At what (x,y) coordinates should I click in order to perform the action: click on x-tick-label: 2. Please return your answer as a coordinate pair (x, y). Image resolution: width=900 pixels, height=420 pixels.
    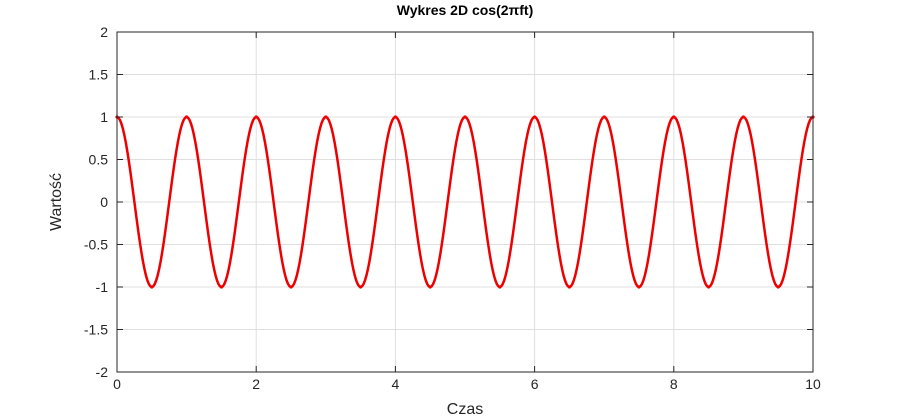
    Looking at the image, I should click on (256, 384).